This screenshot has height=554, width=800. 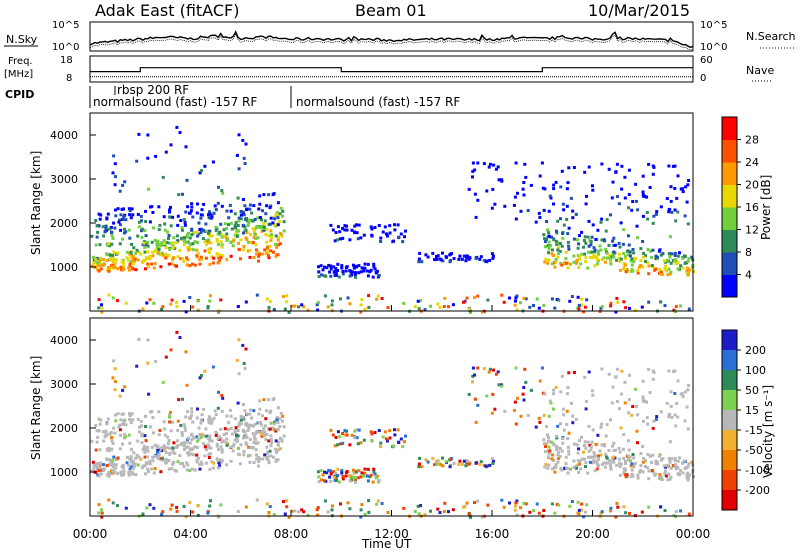 What do you see at coordinates (729, 218) in the screenshot?
I see `power-colorbar-swatch` at bounding box center [729, 218].